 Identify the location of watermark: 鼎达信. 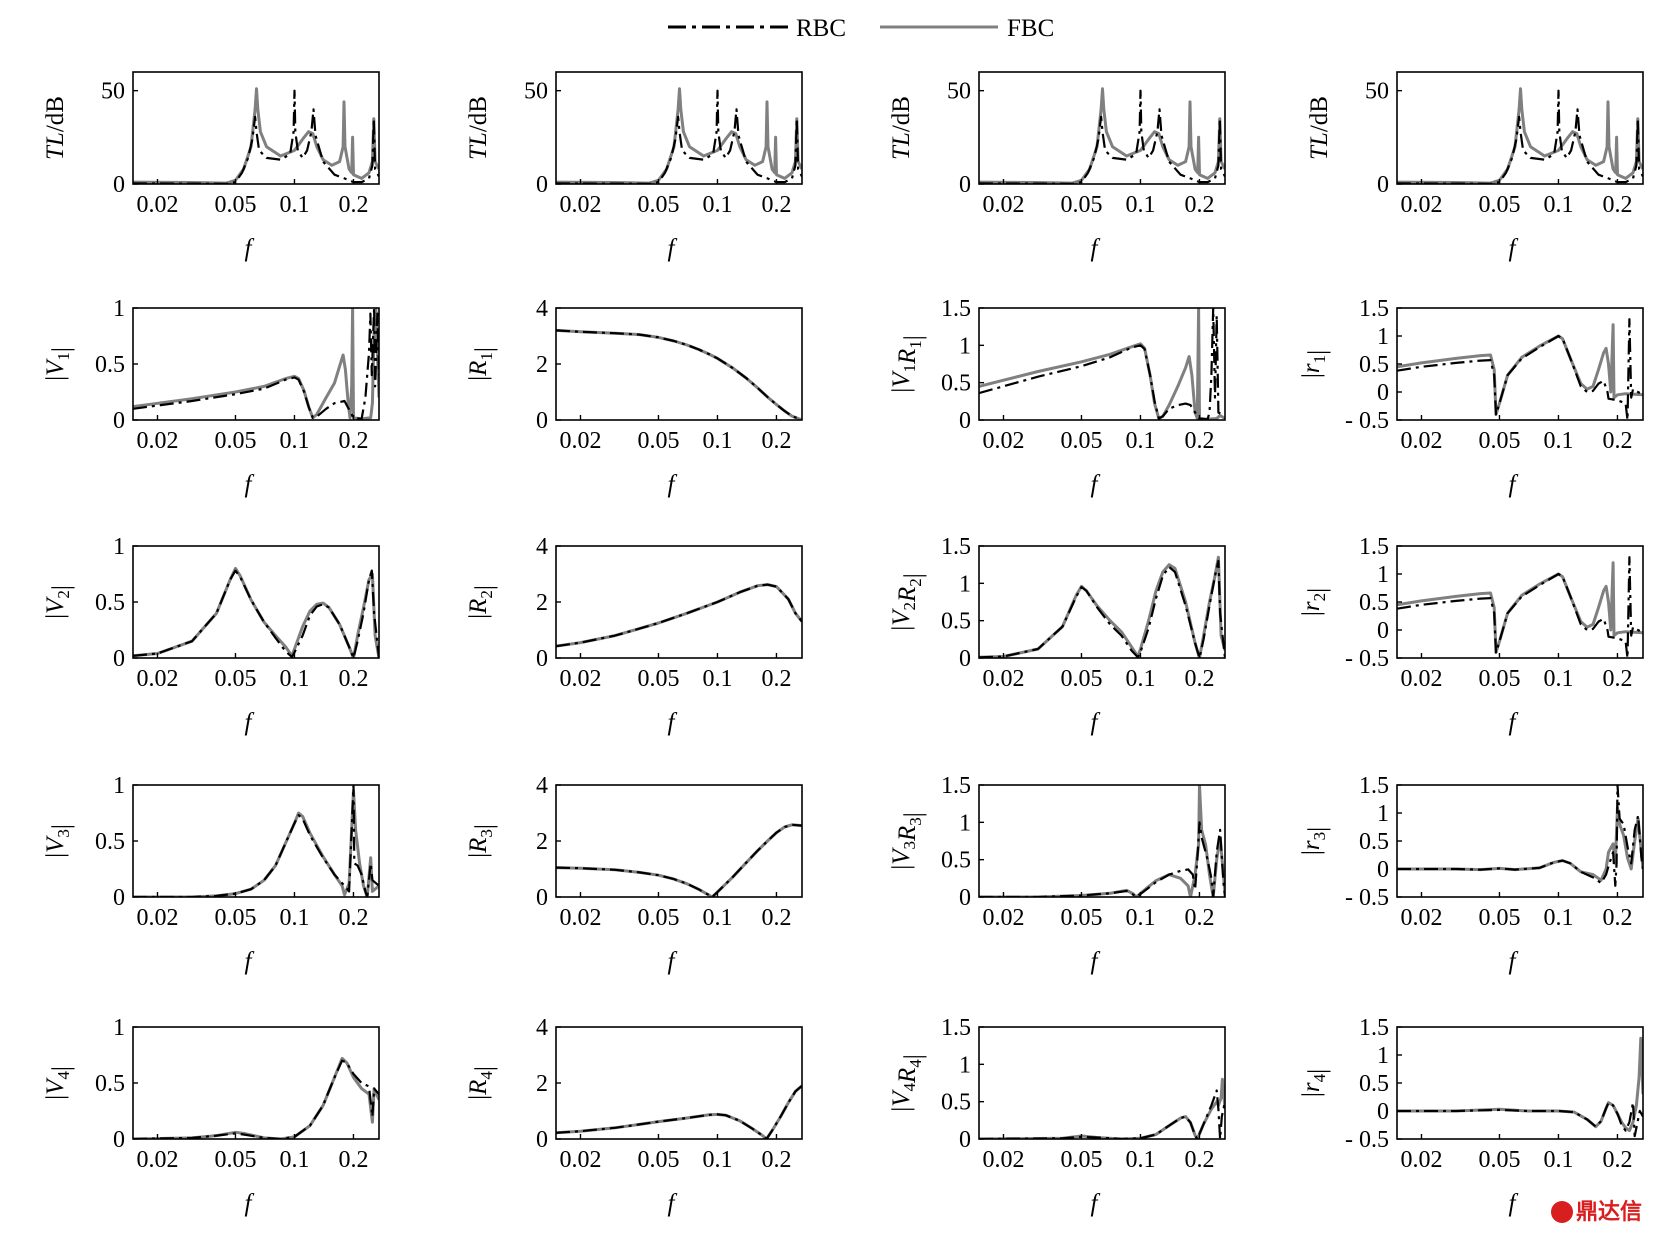
(1596, 1210).